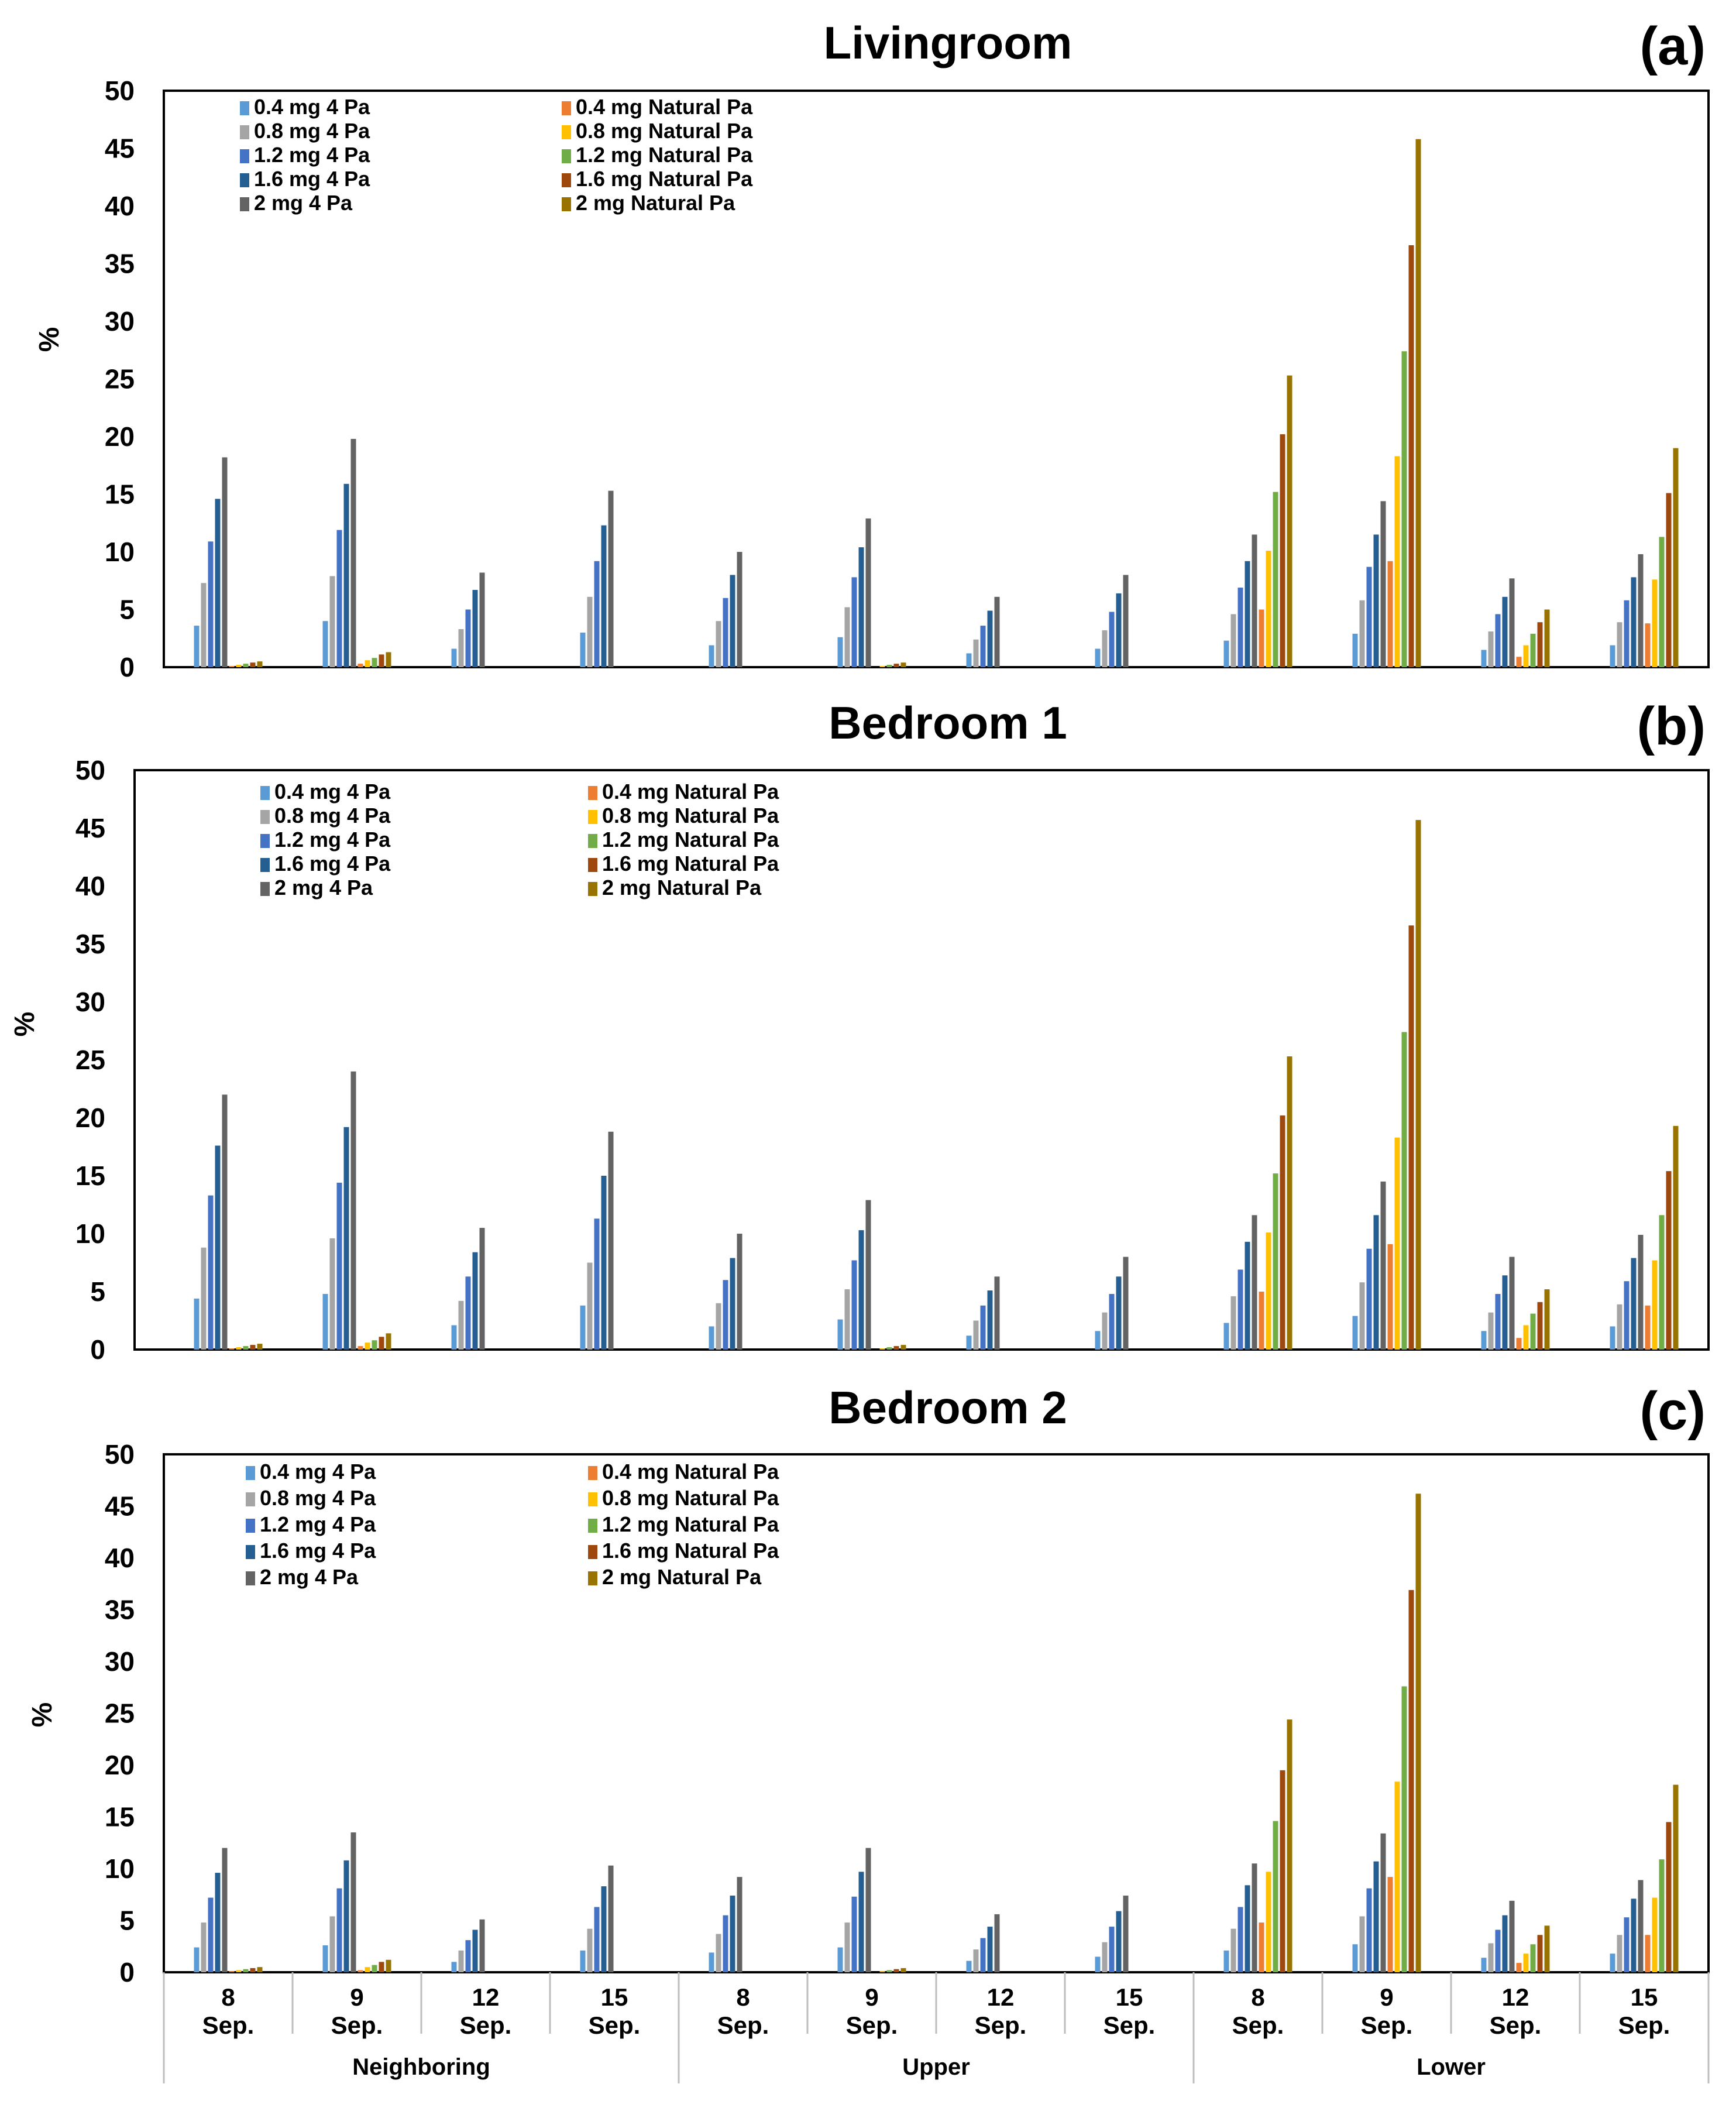 The height and width of the screenshot is (2101, 1736). Describe the element at coordinates (664, 179) in the screenshot. I see `legend-label: 1.6 mg Natural Pa` at that location.